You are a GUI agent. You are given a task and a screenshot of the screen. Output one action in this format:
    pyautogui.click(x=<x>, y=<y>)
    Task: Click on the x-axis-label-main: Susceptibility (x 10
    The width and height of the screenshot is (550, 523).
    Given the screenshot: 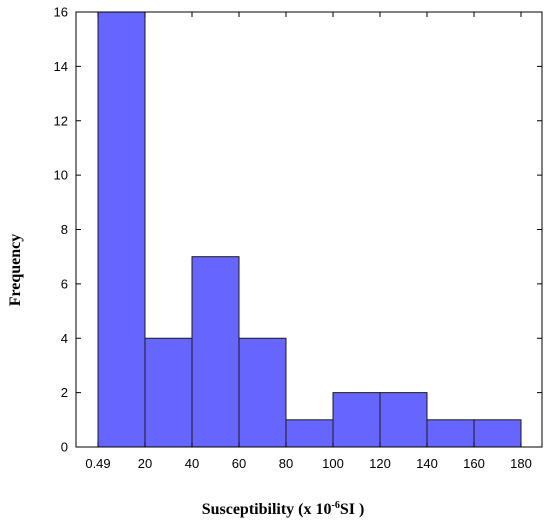 What is the action you would take?
    pyautogui.click(x=267, y=509)
    